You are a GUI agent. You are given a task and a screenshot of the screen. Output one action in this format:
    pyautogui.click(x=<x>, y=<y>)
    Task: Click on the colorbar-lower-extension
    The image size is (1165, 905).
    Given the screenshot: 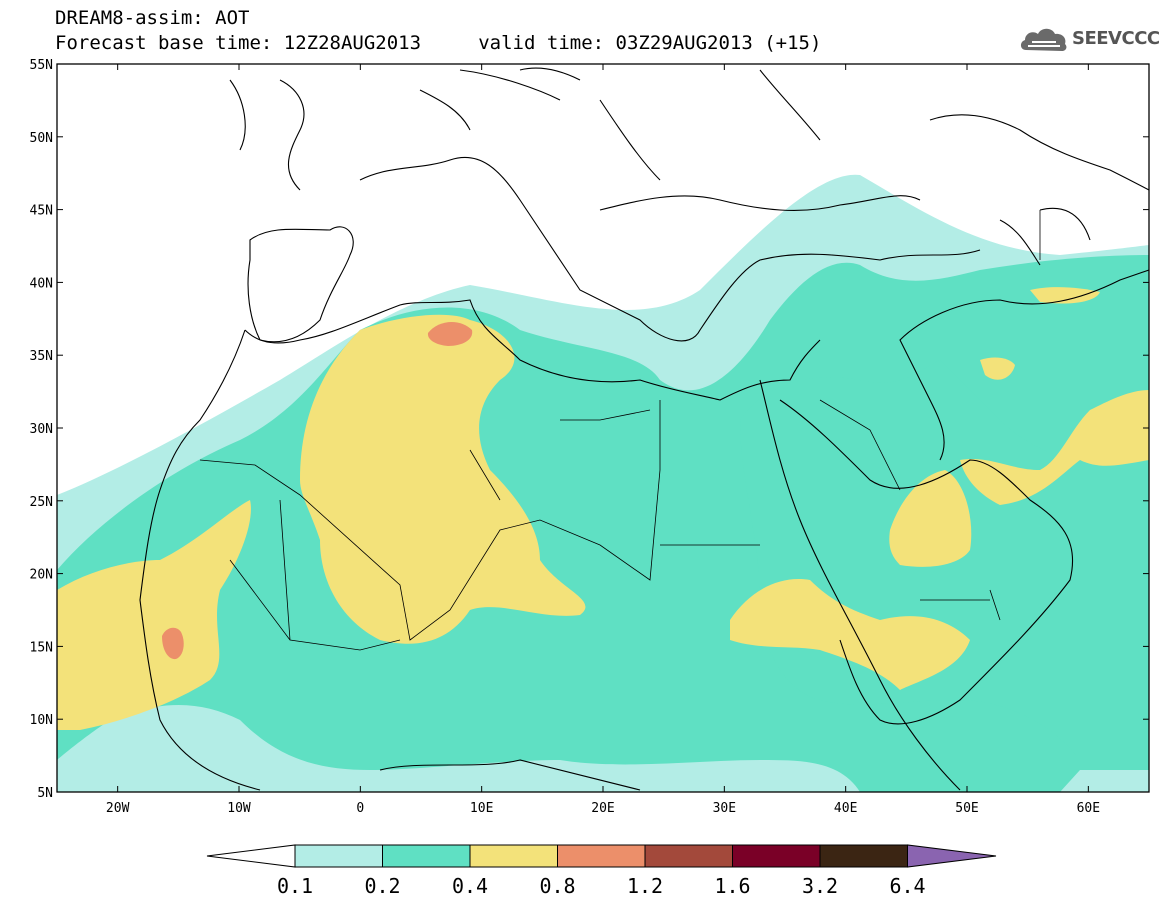 What is the action you would take?
    pyautogui.click(x=251, y=856)
    